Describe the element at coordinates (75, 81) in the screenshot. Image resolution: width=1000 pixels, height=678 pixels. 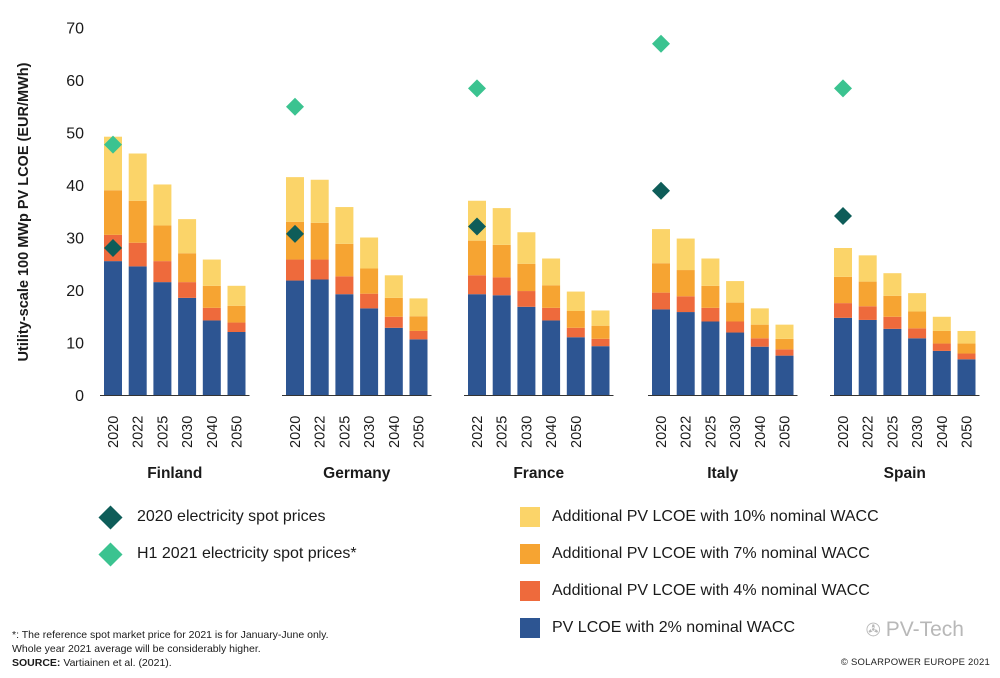
I see `y-tick-label: 60` at that location.